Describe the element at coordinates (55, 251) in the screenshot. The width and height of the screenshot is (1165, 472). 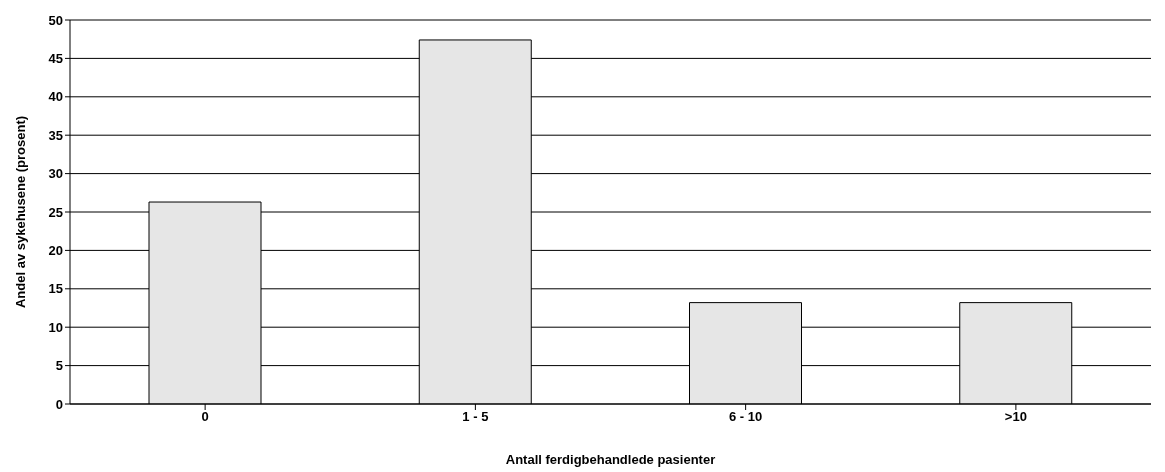
I see `y-tick-label: 20` at that location.